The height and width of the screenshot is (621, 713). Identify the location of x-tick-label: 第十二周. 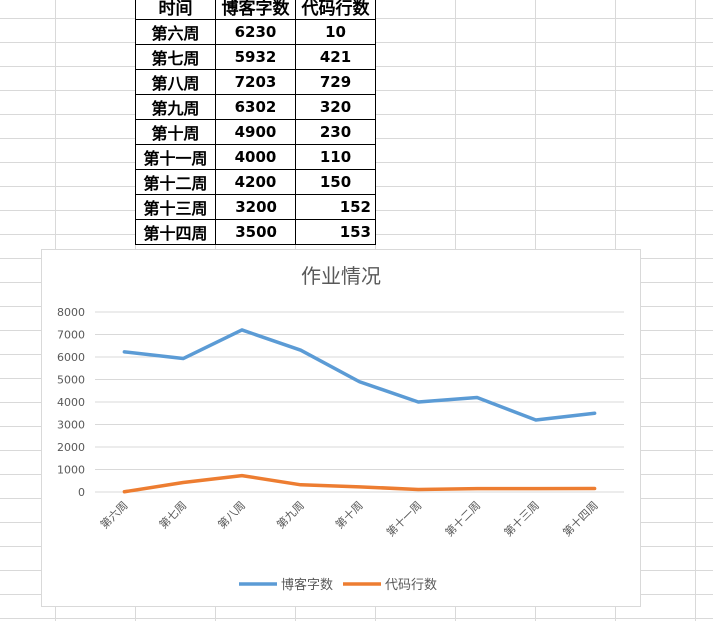
(462, 518).